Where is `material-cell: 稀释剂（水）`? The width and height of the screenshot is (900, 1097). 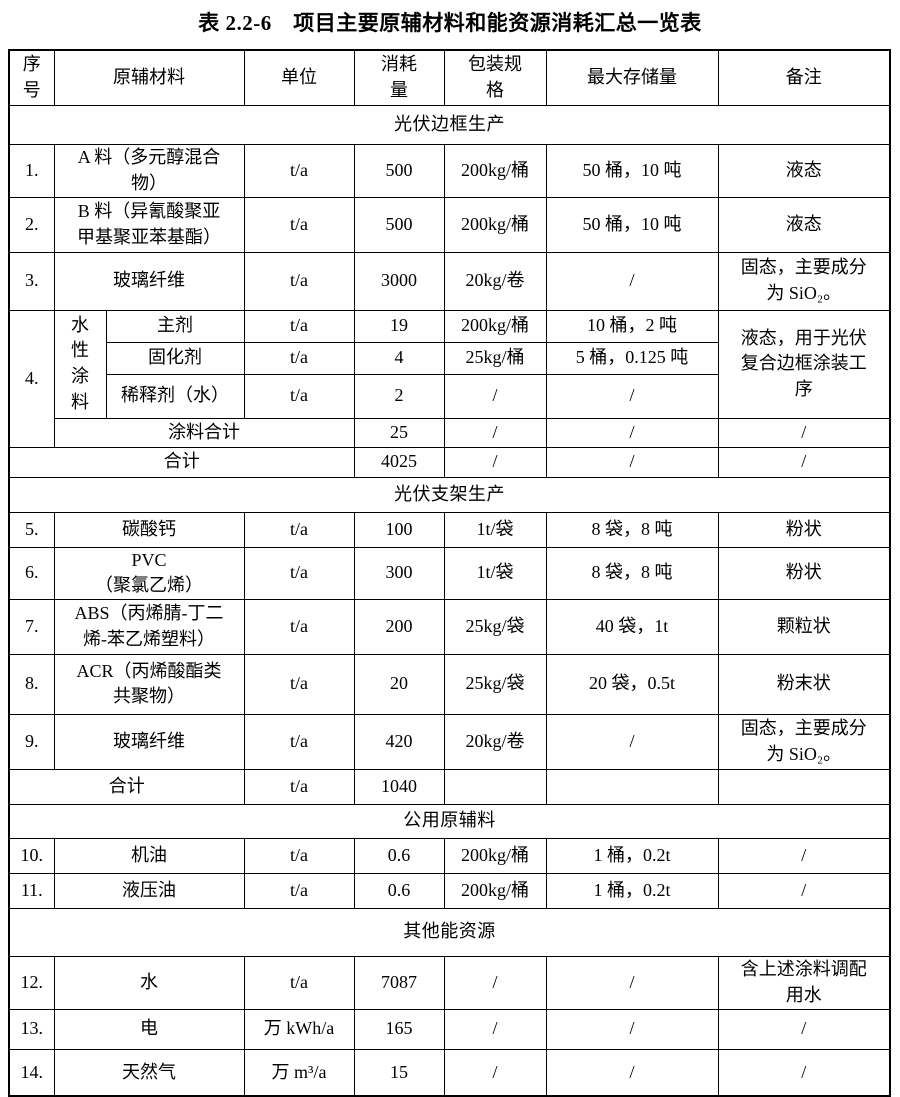
material-cell: 稀释剂（水） is located at coordinates (175, 396).